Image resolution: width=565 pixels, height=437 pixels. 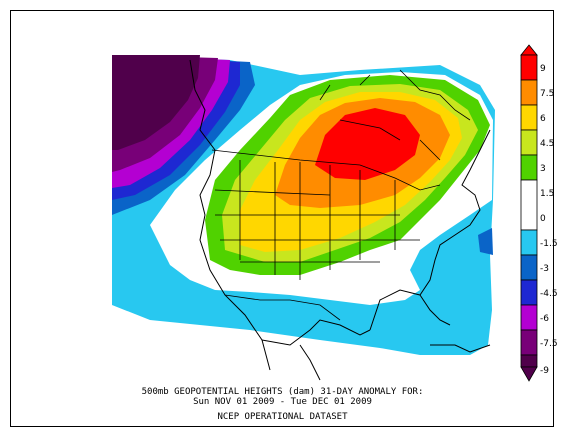 What do you see at coordinates (549, 244) in the screenshot?
I see `legend-label-minus-1-5: -1.5` at bounding box center [549, 244].